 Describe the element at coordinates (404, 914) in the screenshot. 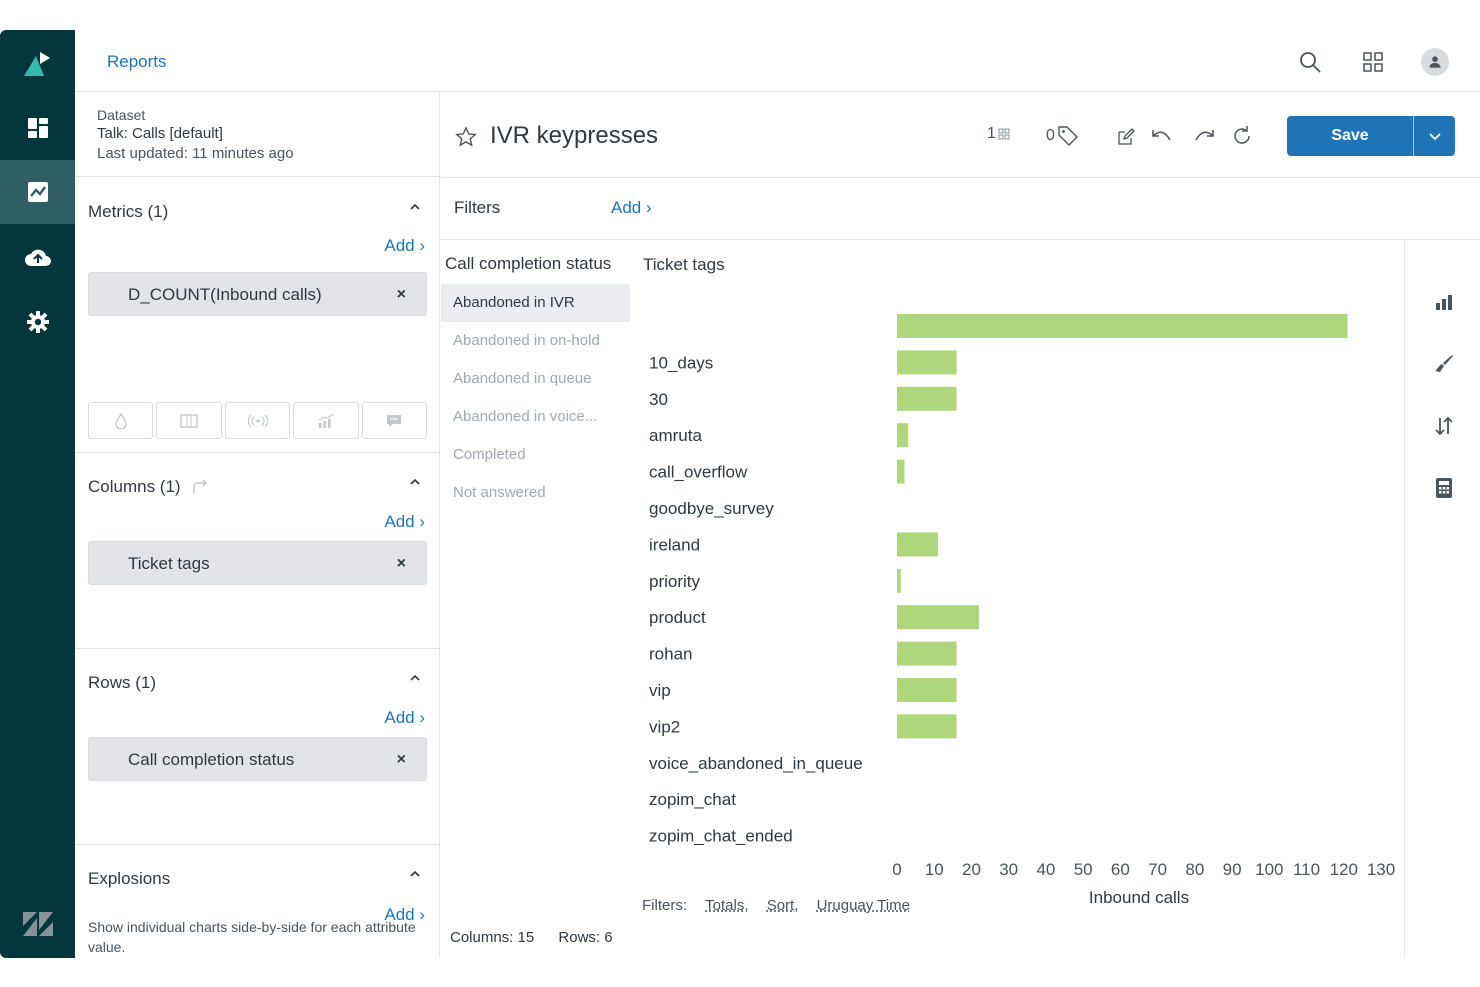

I see `add-explosion-link: Add ›` at that location.